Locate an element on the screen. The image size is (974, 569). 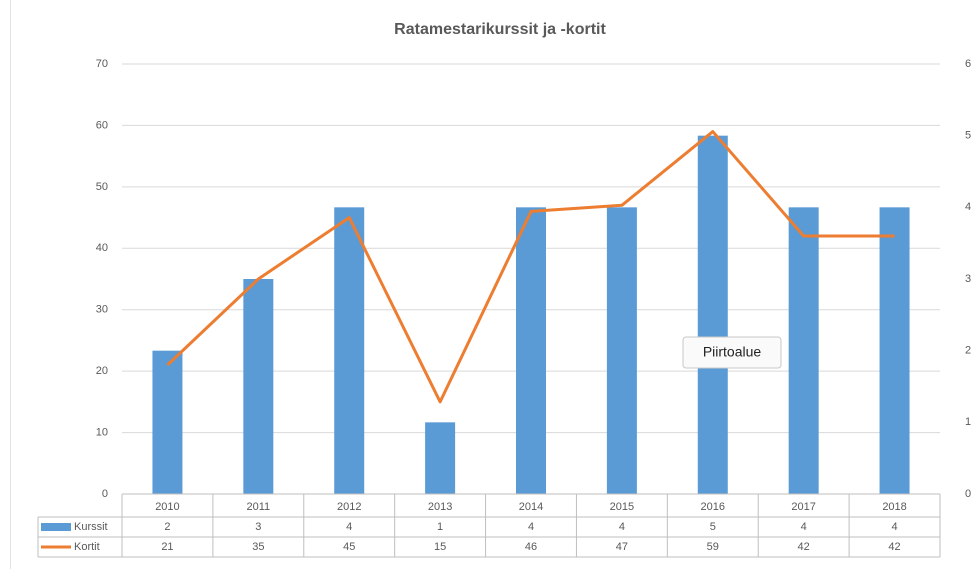
y2-tick-label: 3 is located at coordinates (968, 279).